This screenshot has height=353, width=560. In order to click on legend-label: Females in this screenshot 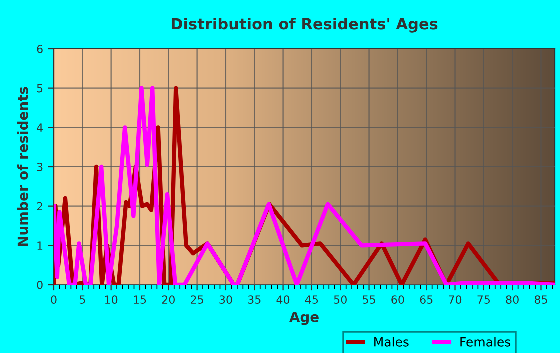, I will do `click(485, 342)`.